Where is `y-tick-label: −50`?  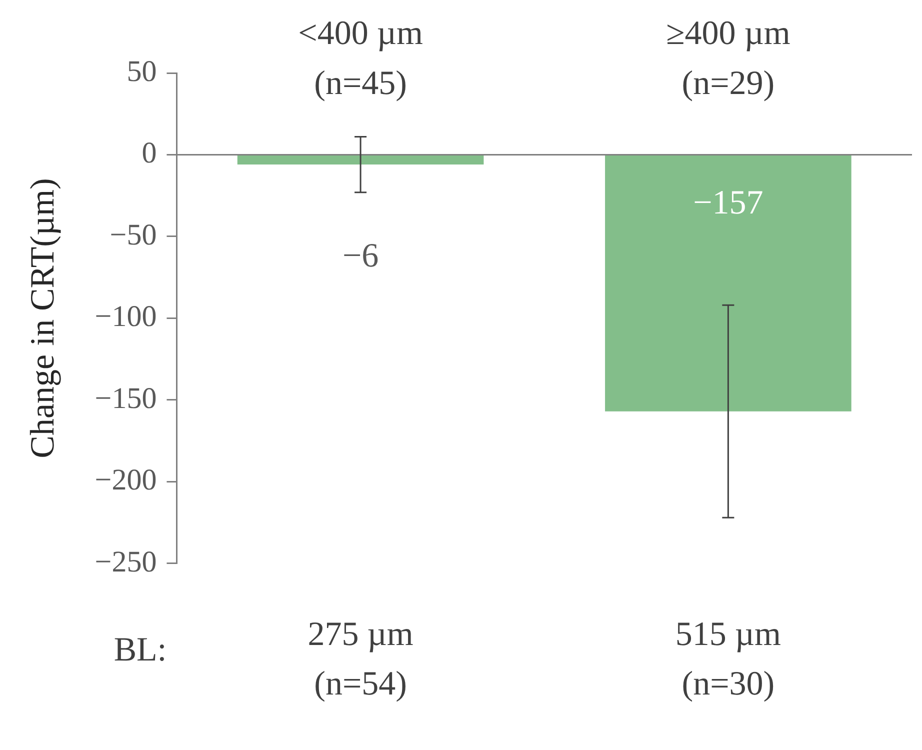 y-tick-label: −50 is located at coordinates (133, 235).